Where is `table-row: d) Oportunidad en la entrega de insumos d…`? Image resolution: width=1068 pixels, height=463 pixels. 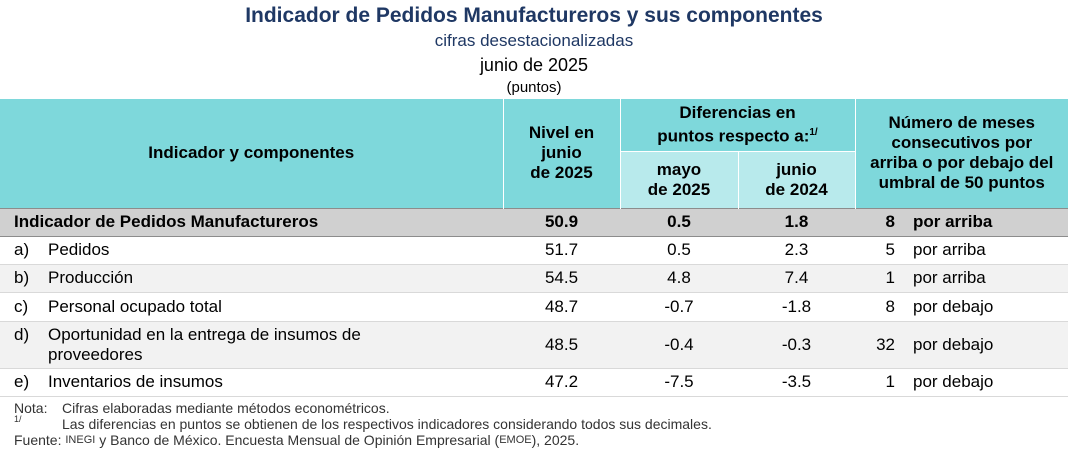 table-row: d) Oportunidad en la entrega de insumos d… is located at coordinates (534, 345).